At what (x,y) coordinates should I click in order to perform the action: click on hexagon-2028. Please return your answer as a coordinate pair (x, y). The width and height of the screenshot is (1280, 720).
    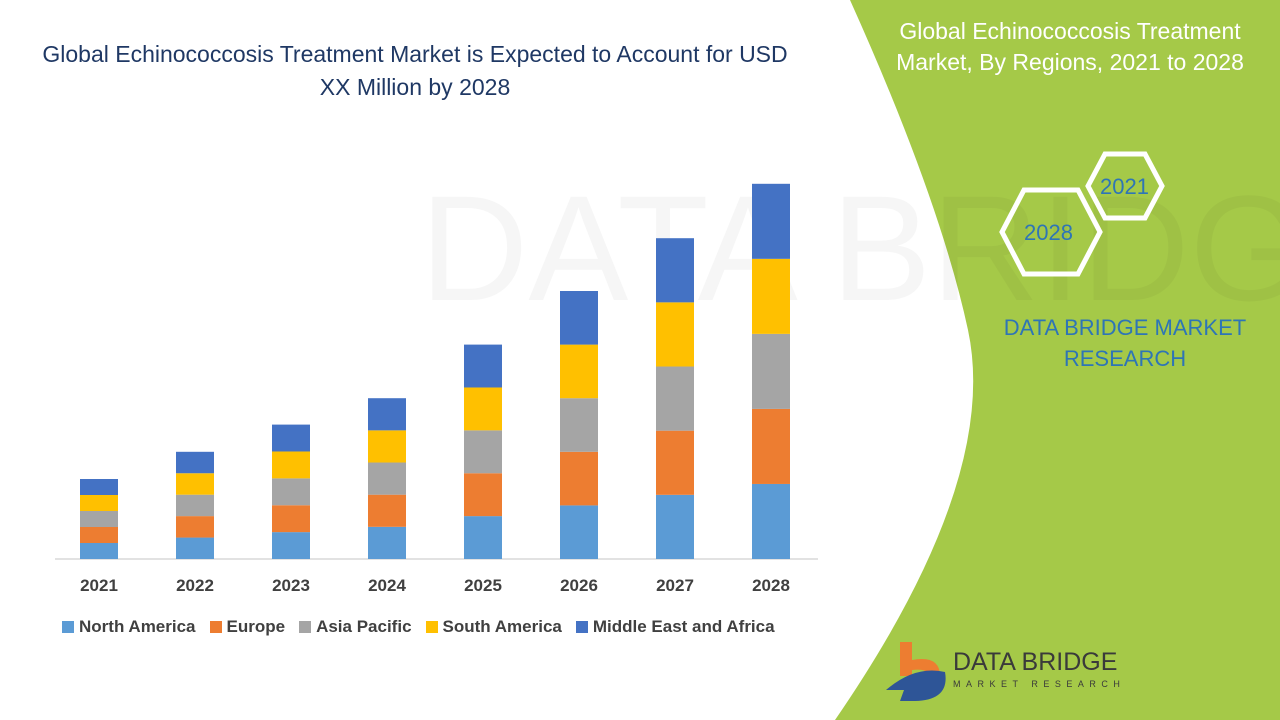
    Looking at the image, I should click on (1051, 232).